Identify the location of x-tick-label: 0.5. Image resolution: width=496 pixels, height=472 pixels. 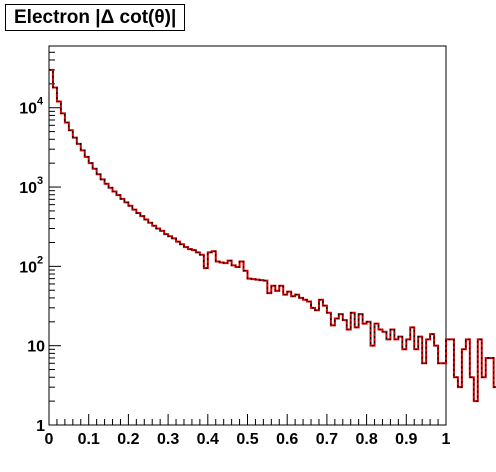
(247, 439).